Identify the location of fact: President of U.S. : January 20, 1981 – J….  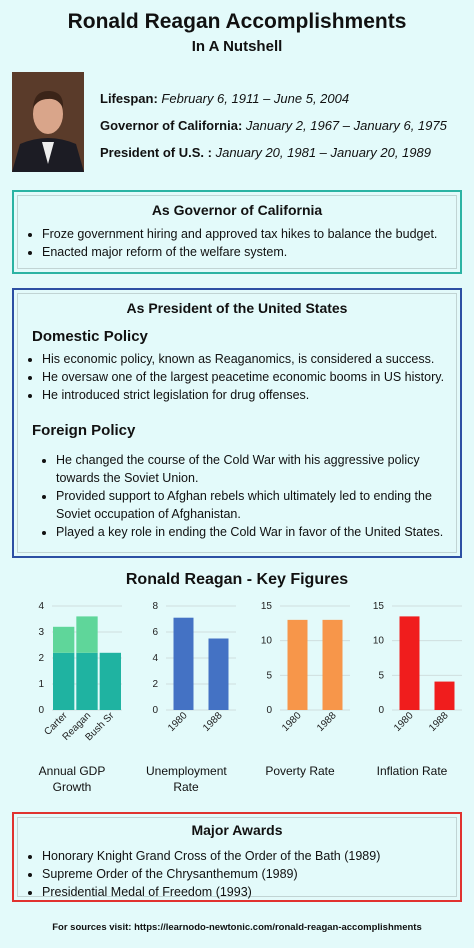
(265, 152).